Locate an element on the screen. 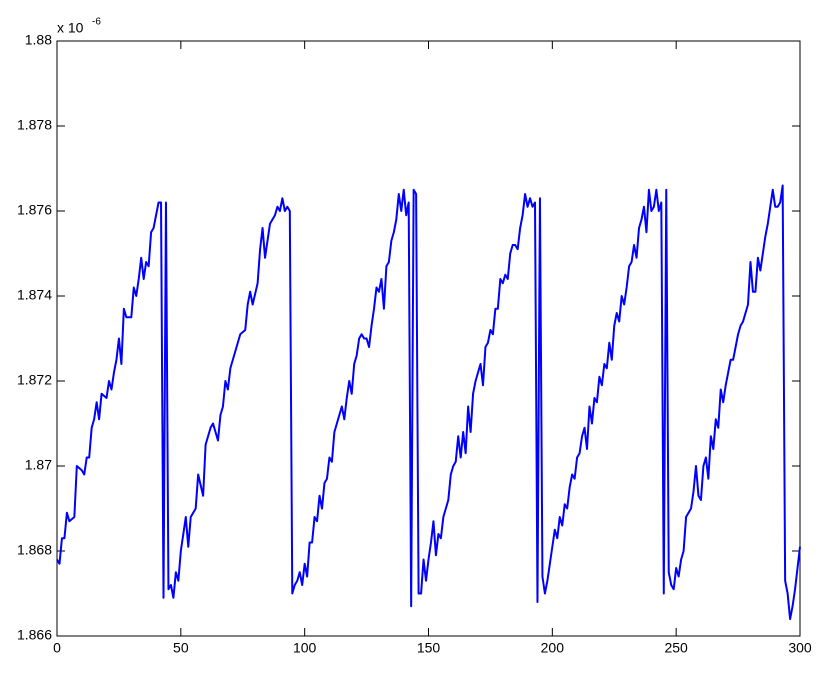 The height and width of the screenshot is (673, 830). y-tick-label: 1.878 is located at coordinates (34, 125).